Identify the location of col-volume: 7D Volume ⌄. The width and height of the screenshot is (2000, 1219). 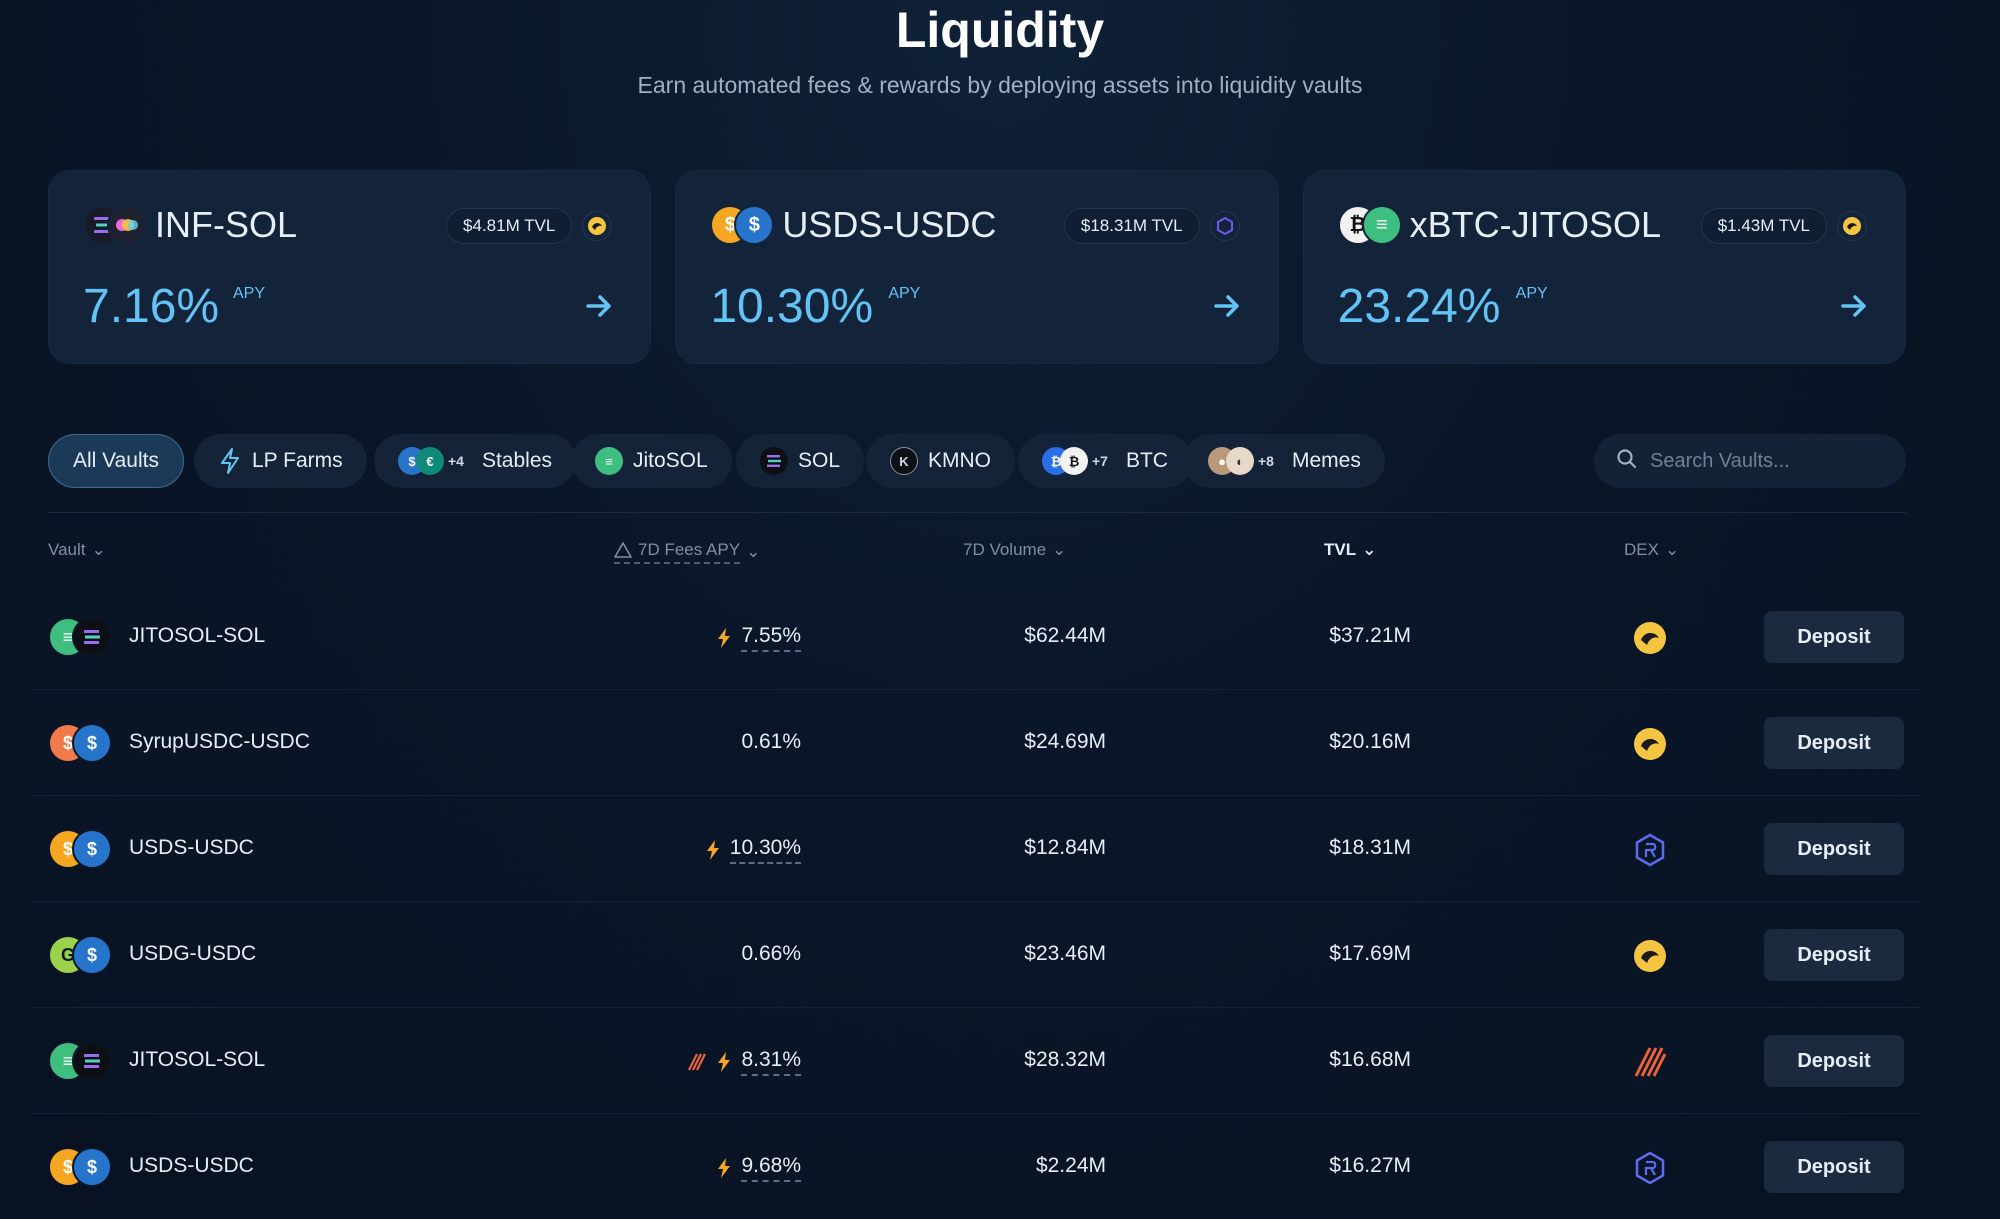
(1015, 549).